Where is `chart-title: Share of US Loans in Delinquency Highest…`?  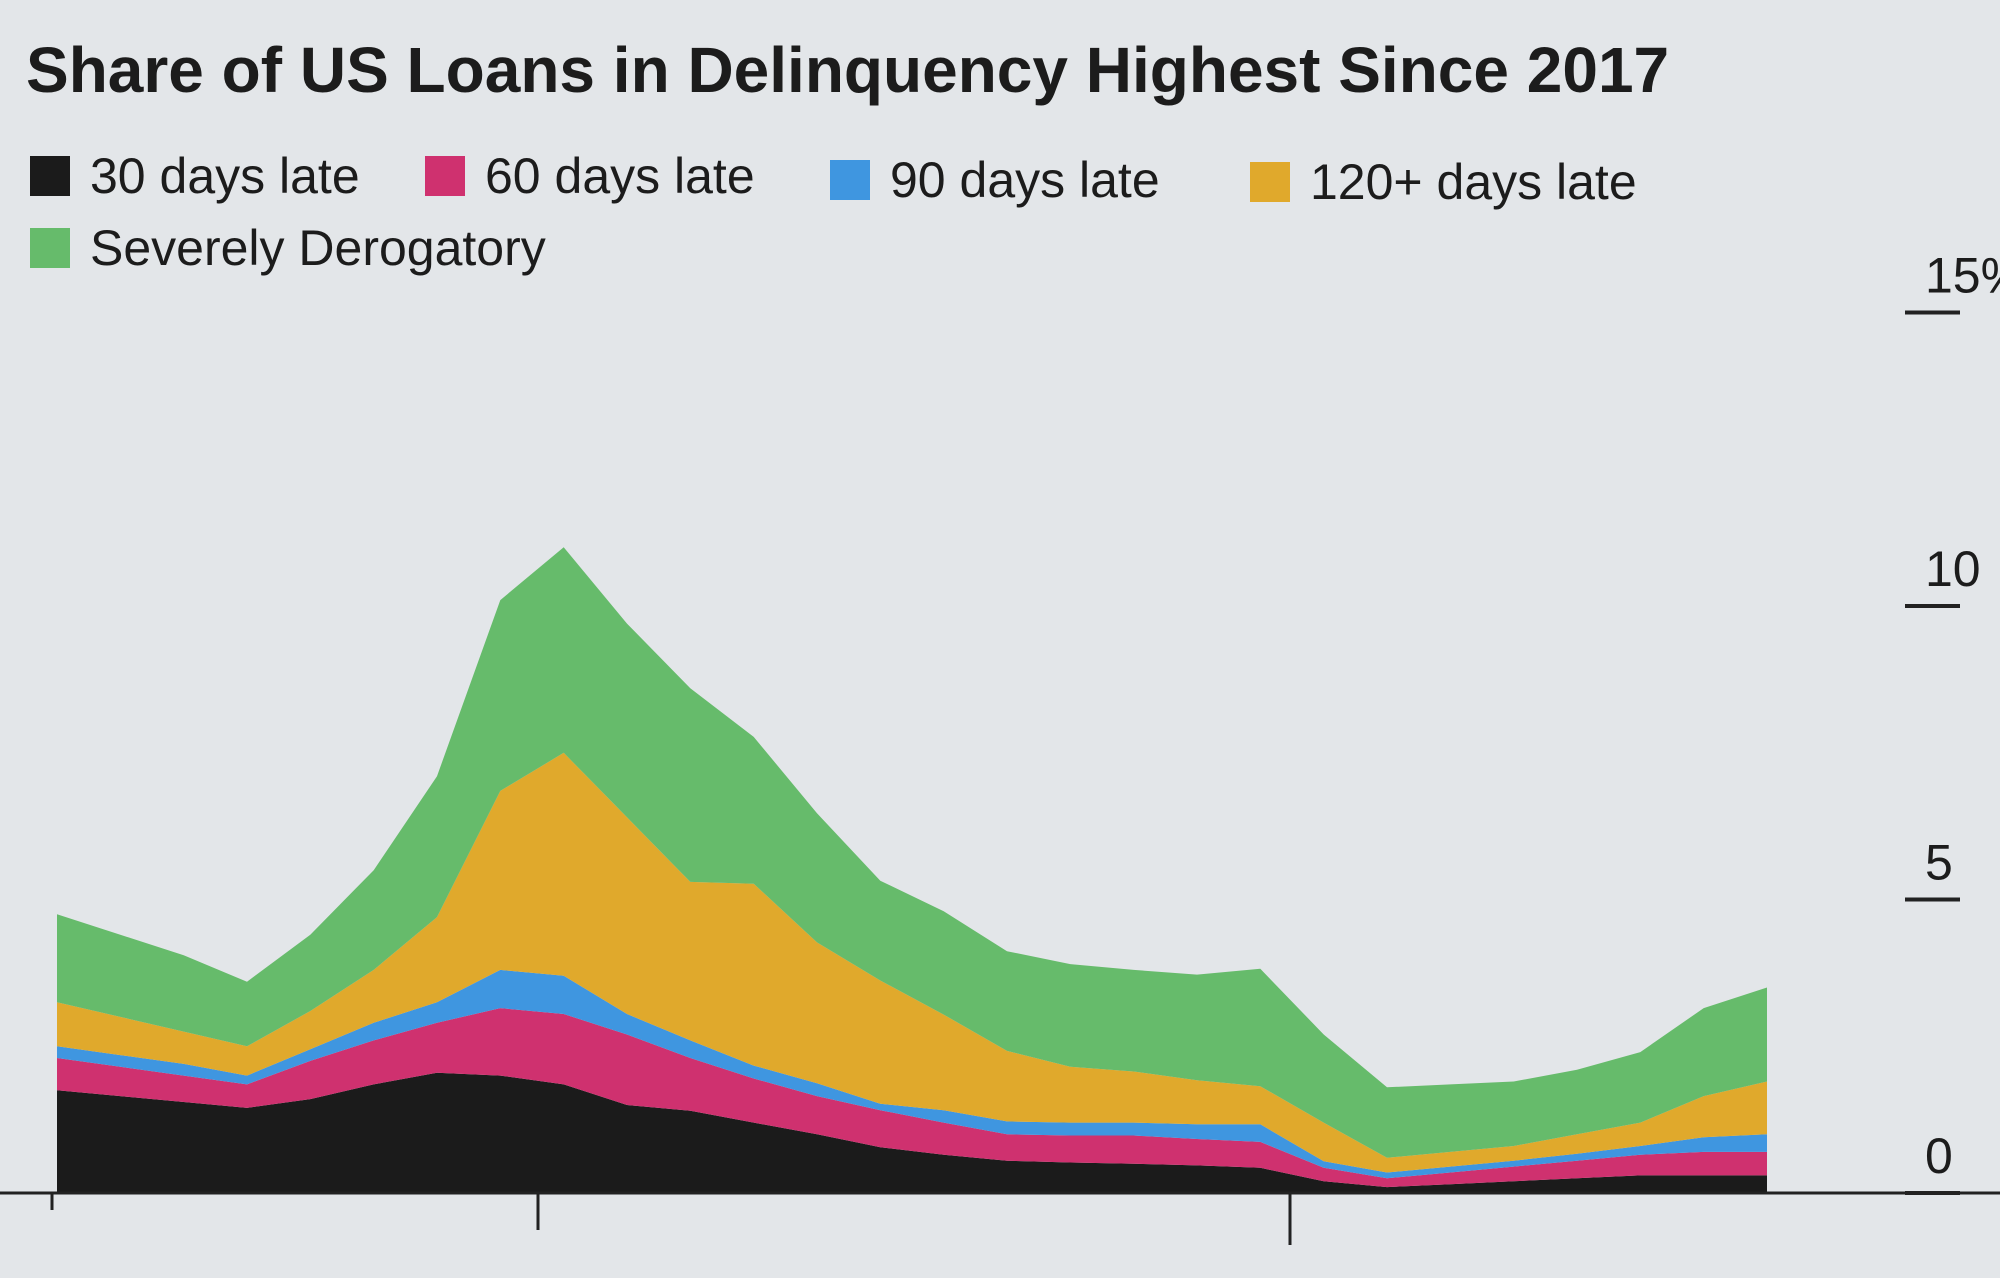
chart-title: Share of US Loans in Delinquency Highest… is located at coordinates (847, 70).